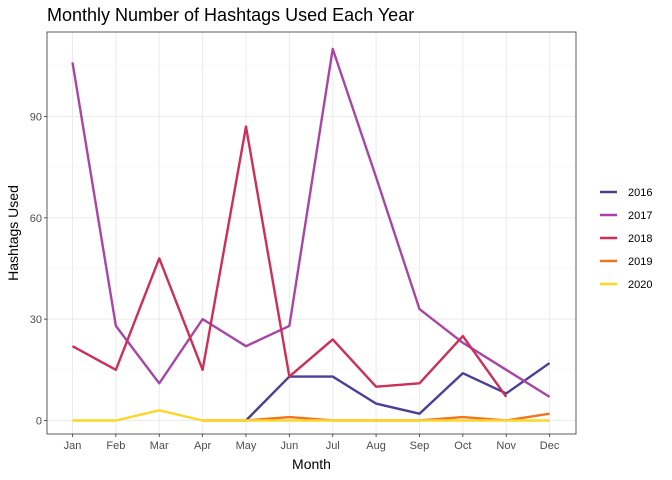 The height and width of the screenshot is (480, 672). Describe the element at coordinates (640, 262) in the screenshot. I see `legend-label-2019: 2019` at that location.